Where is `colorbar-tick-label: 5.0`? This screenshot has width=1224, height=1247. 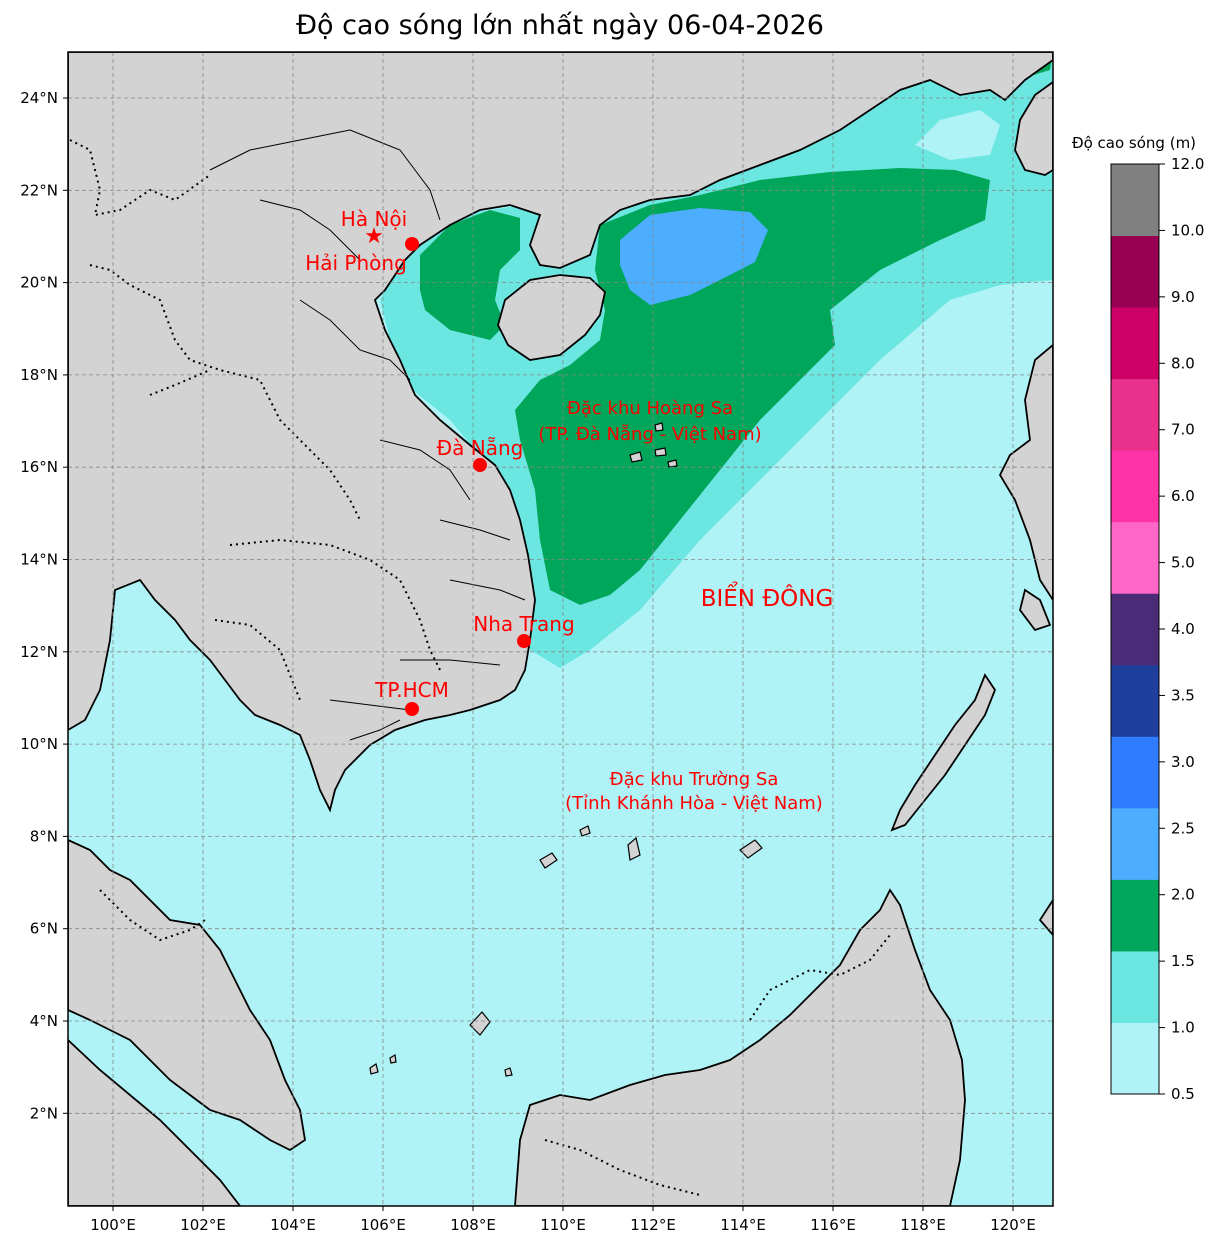 colorbar-tick-label: 5.0 is located at coordinates (1183, 563).